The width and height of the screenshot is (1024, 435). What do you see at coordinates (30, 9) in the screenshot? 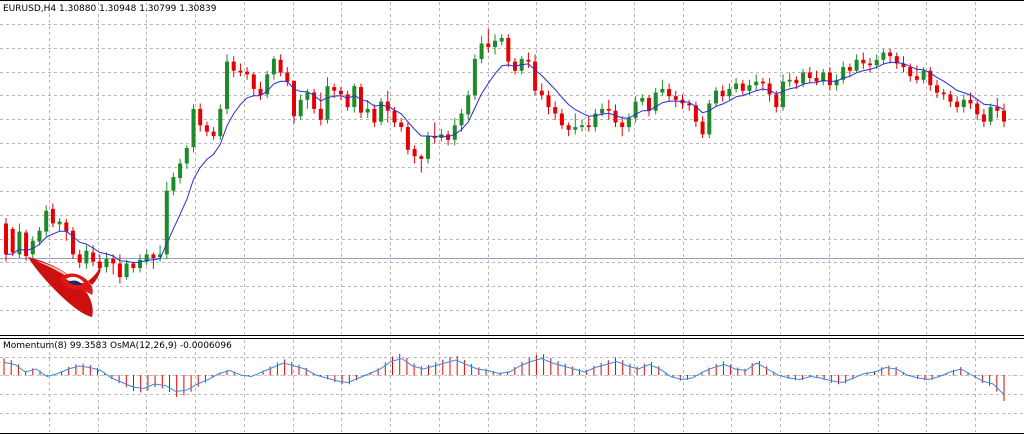
I see `symbol-label: EURUSD,H4` at bounding box center [30, 9].